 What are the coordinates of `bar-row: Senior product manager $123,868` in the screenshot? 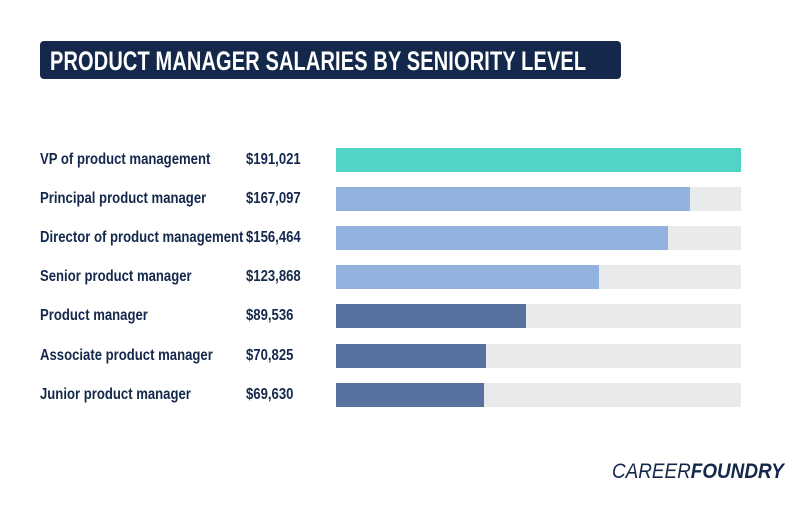 It's located at (400, 277).